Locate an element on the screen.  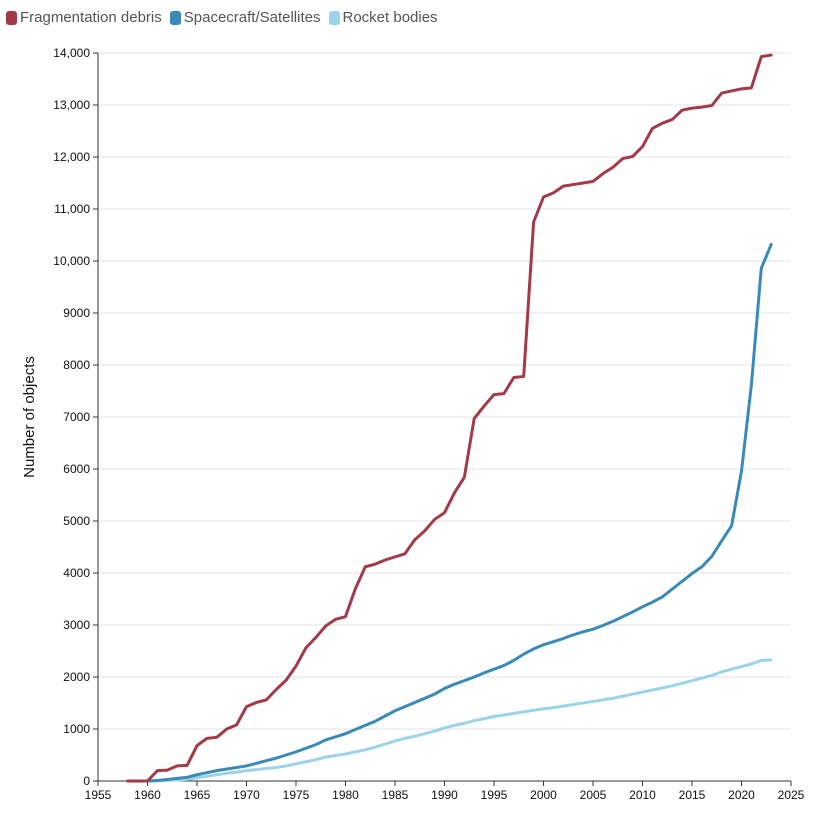
legend-swatch-fragmentation-debris is located at coordinates (11, 17).